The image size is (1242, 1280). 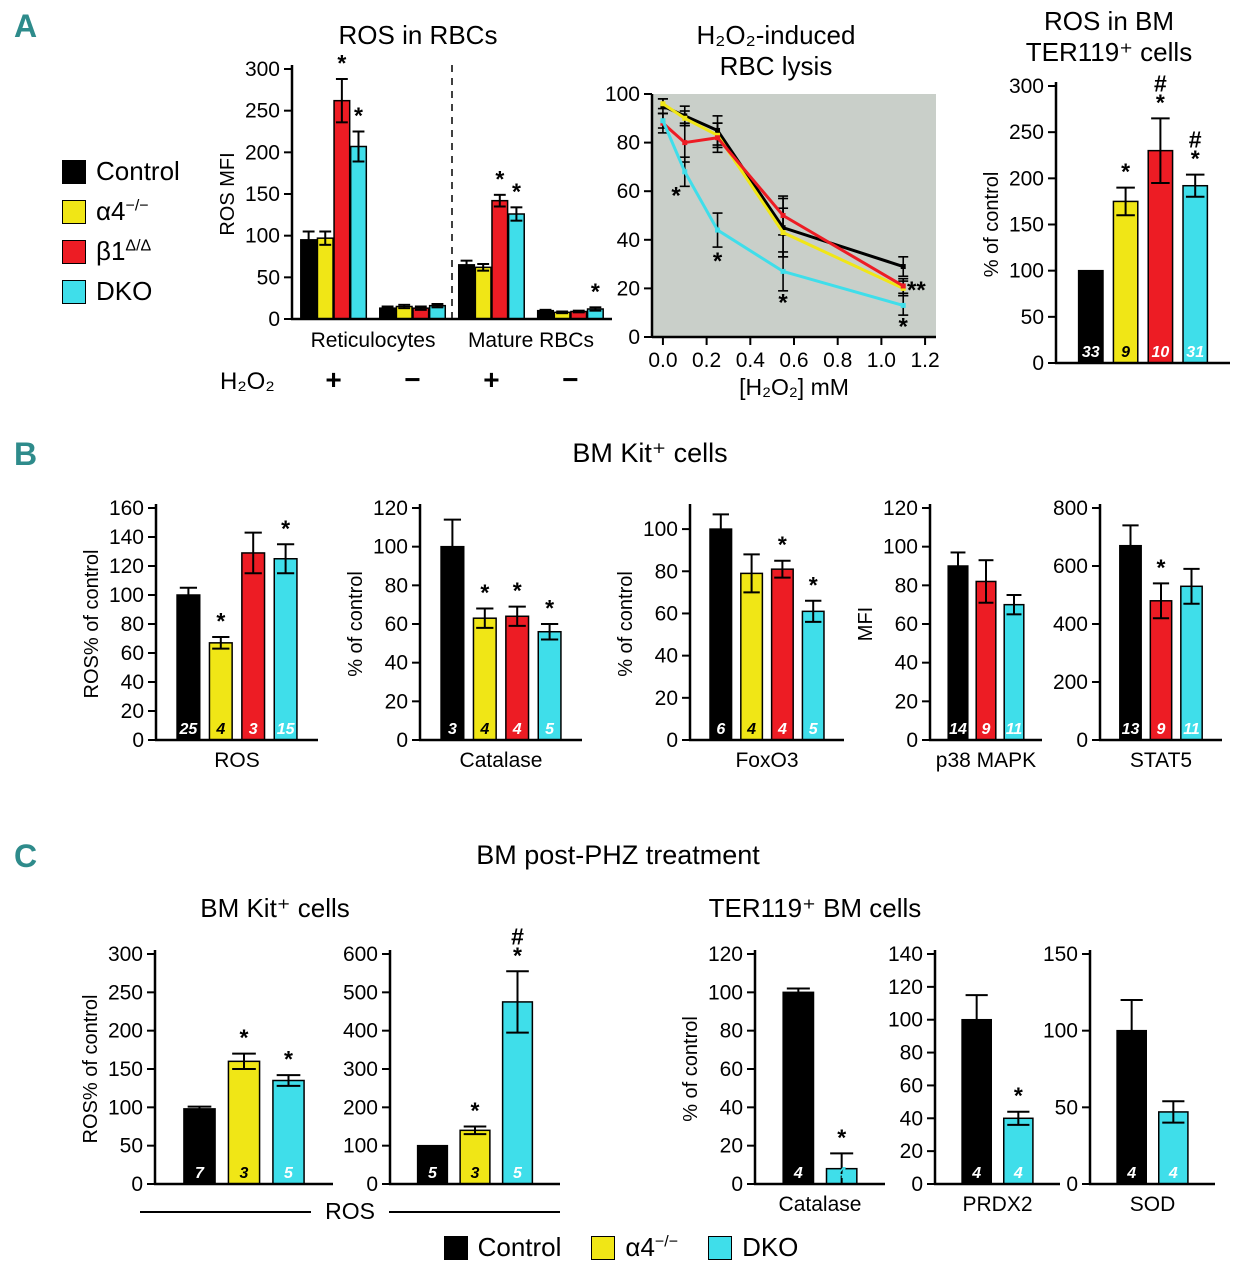 I want to click on svg-text: 50, so click(x=131, y=1146).